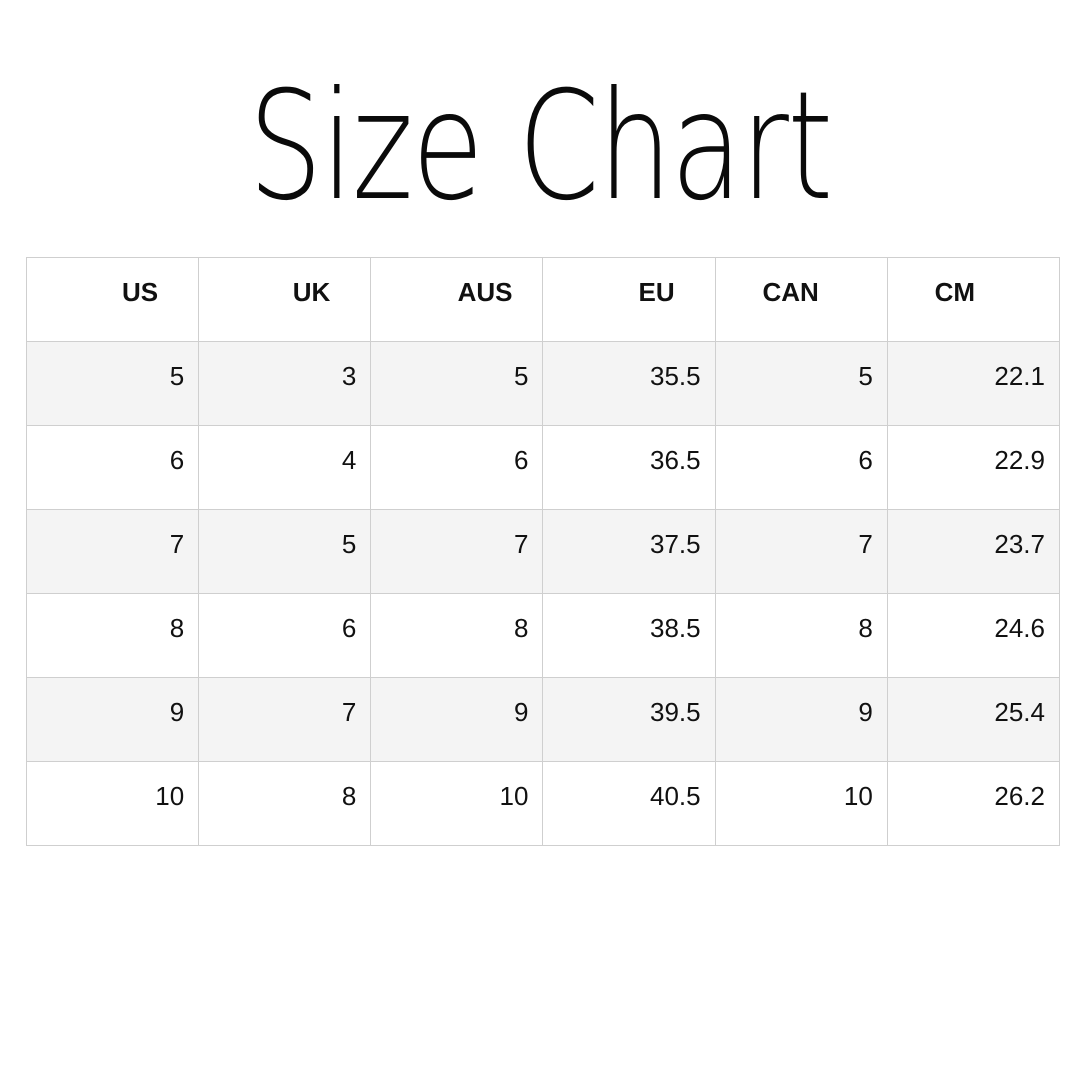 This screenshot has width=1080, height=1080. I want to click on header-row: US UK AUS EU CAN CM, so click(543, 299).